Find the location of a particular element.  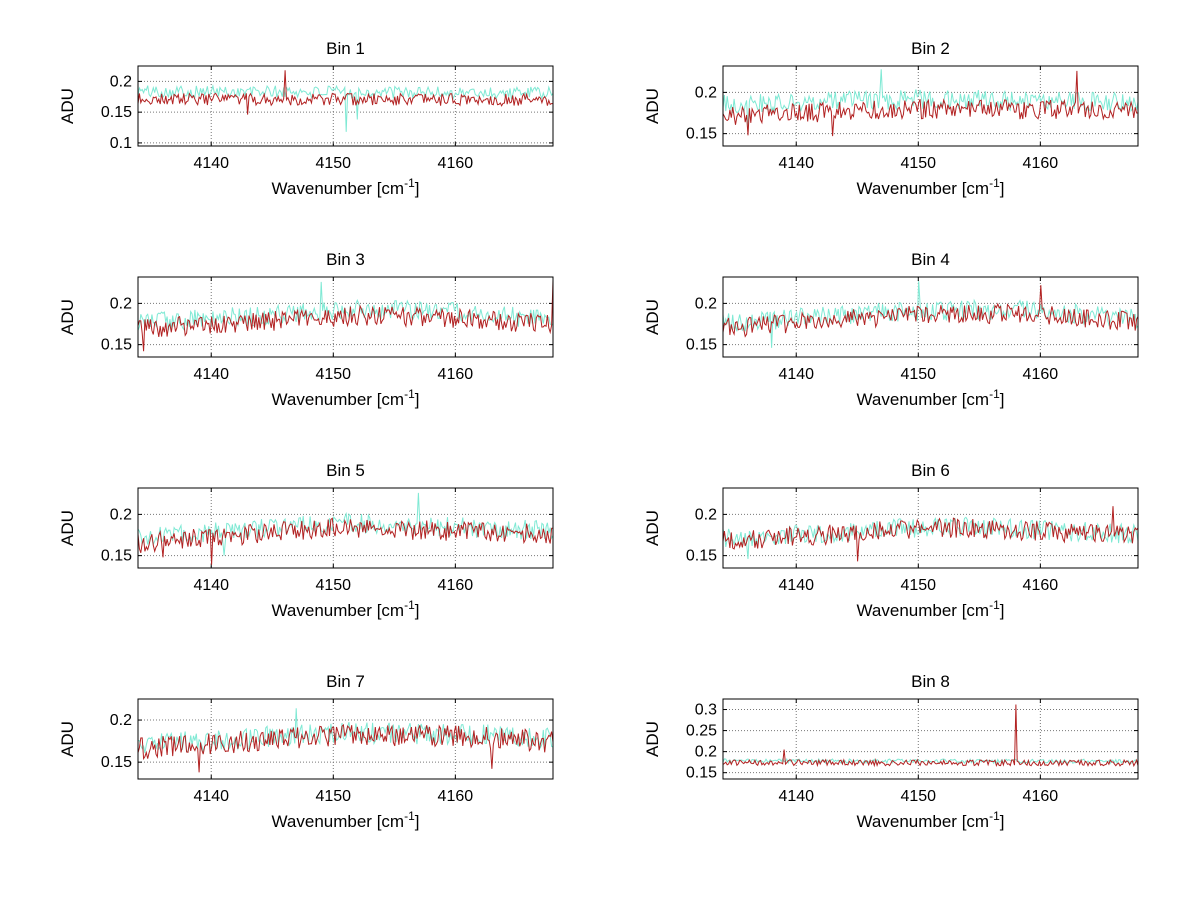

plot-title: Bin 7 is located at coordinates (345, 681).